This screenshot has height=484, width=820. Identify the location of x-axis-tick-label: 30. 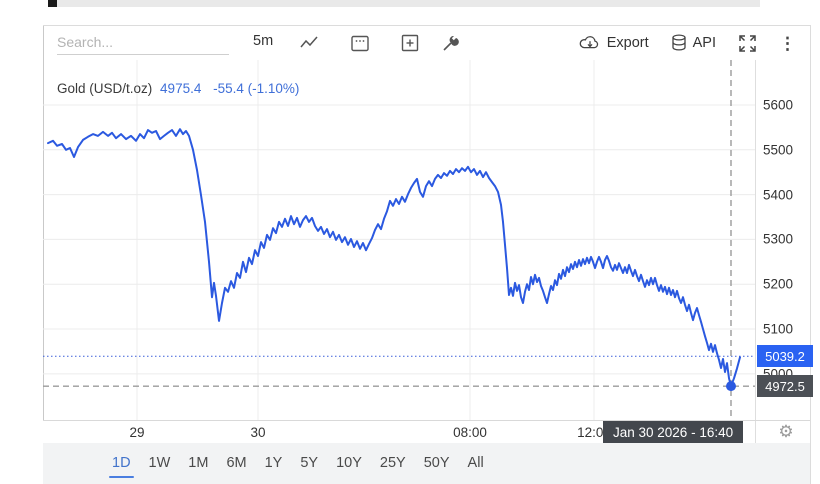
(258, 432).